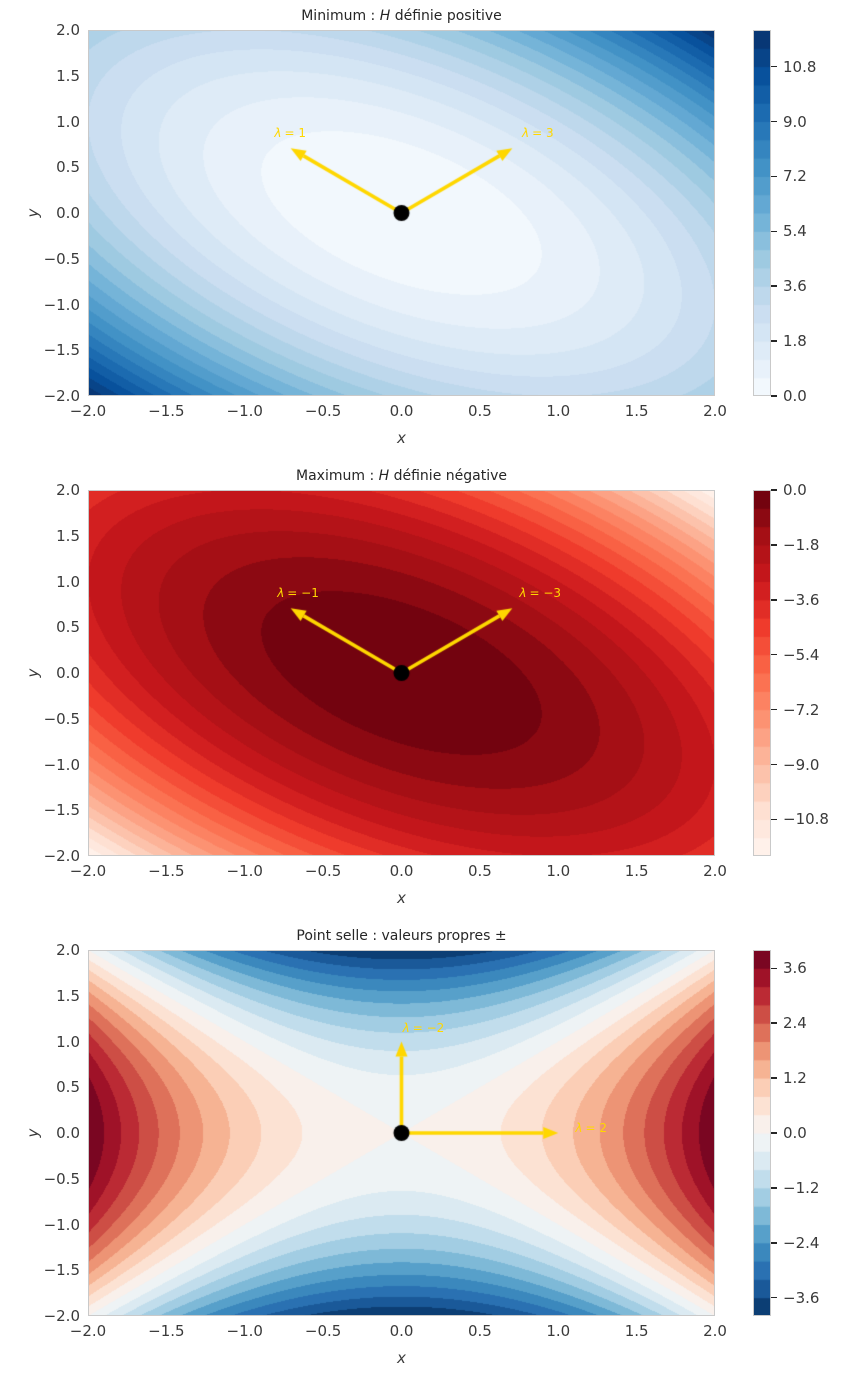  I want to click on eigenvalue-value: = −3, so click(545, 593).